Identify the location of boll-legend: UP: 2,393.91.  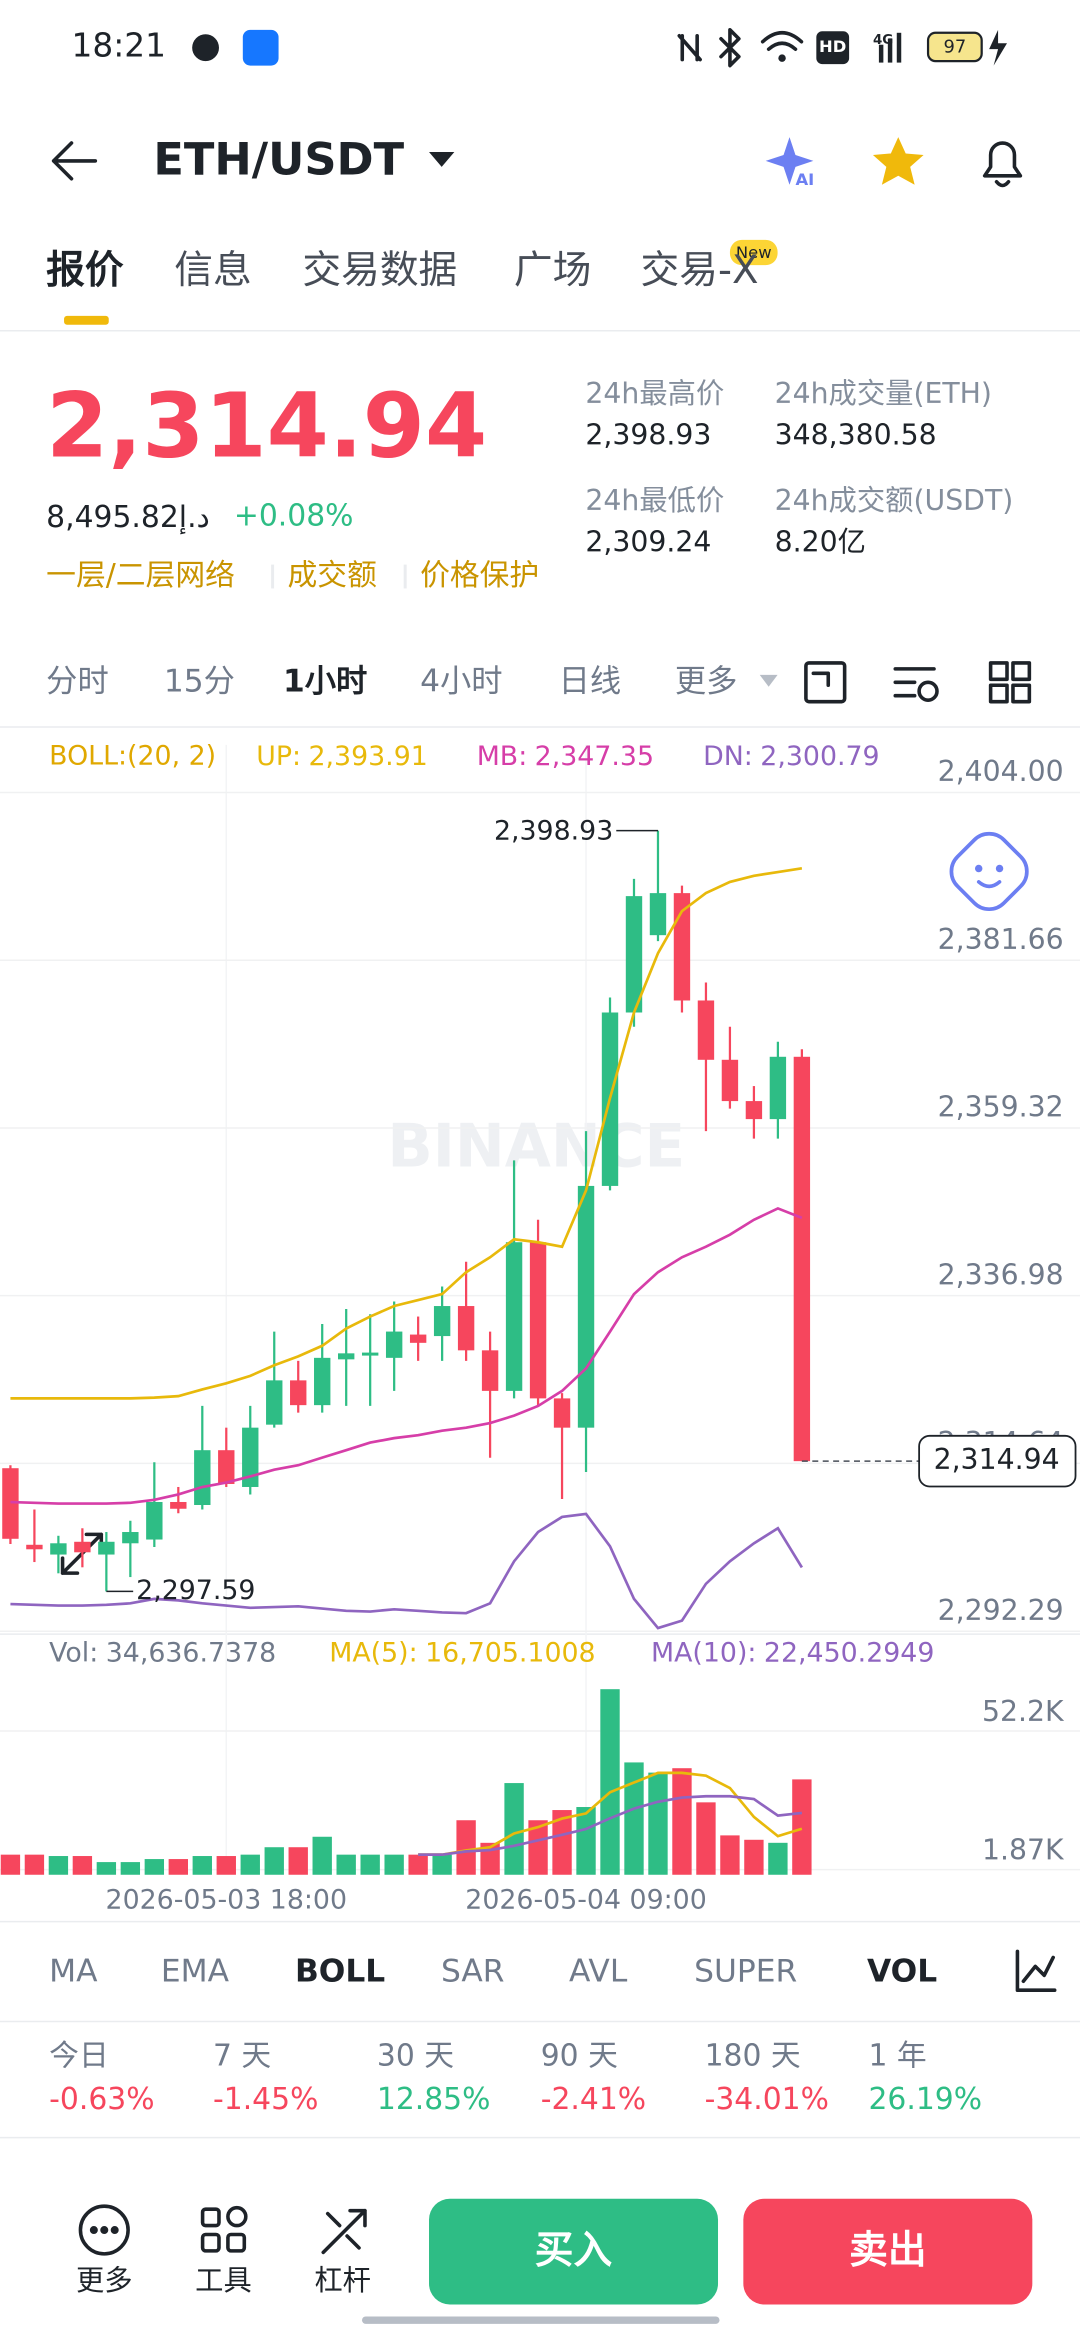
(342, 755).